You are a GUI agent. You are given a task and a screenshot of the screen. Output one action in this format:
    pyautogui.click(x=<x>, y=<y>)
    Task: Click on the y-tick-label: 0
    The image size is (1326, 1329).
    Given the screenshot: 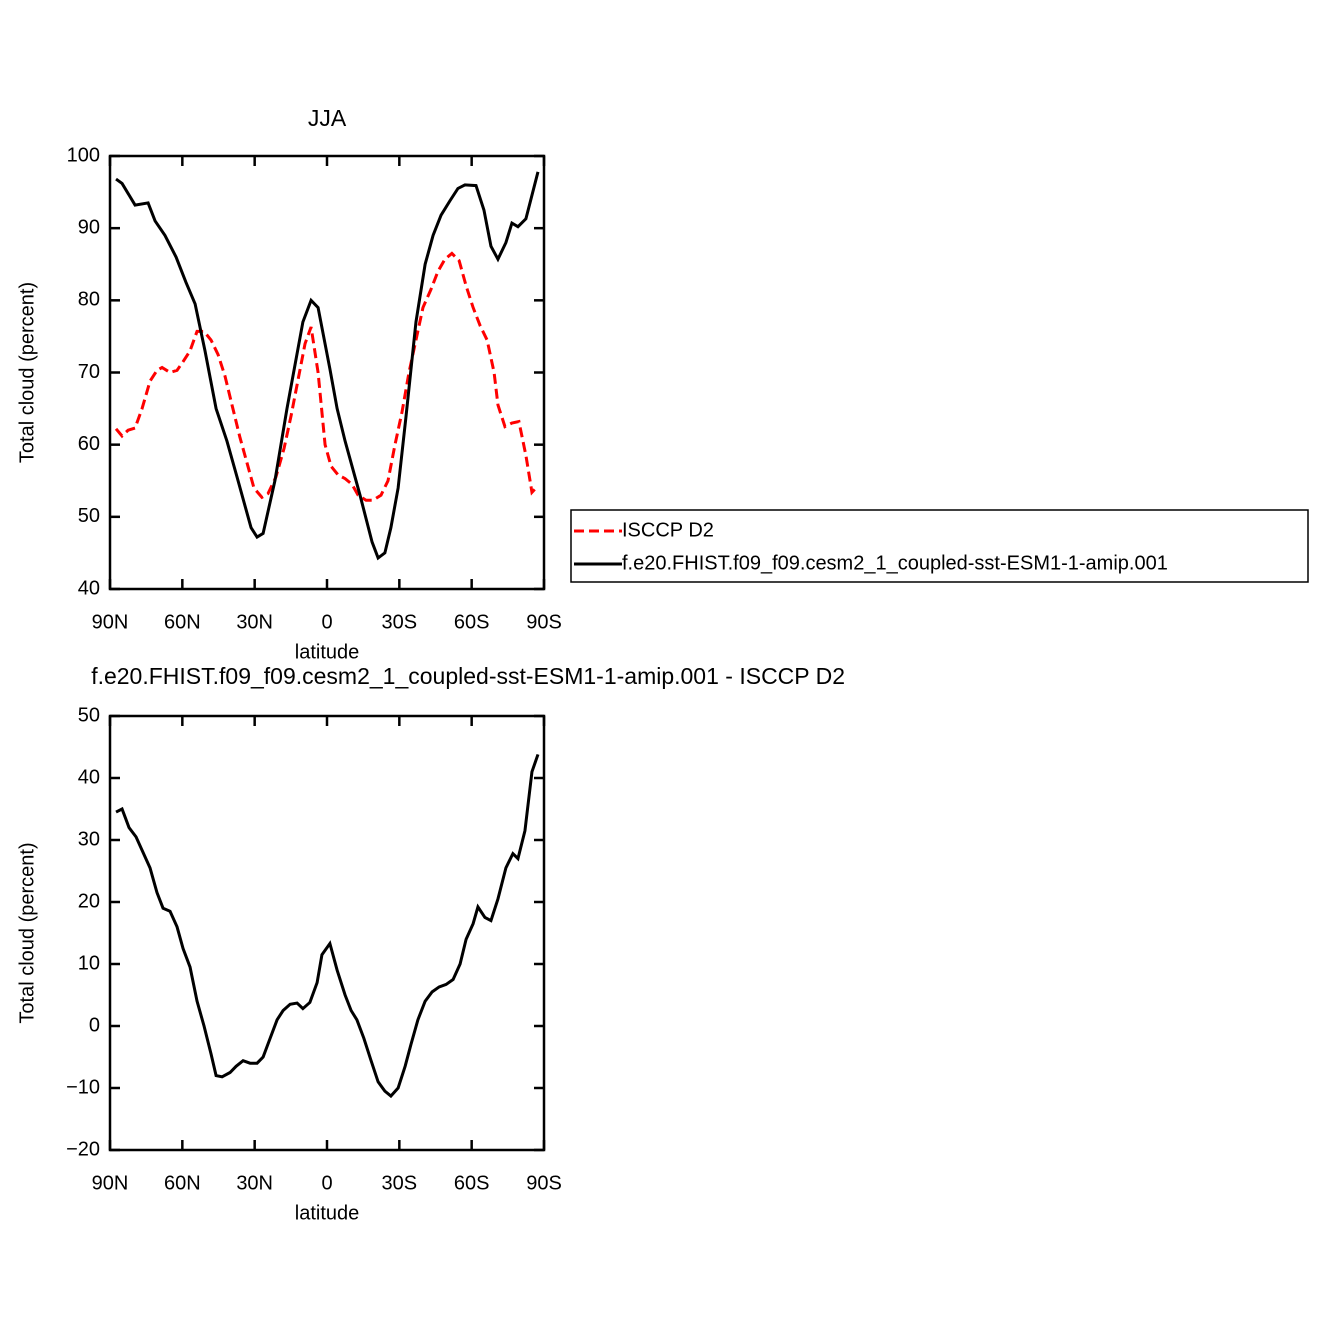 What is the action you would take?
    pyautogui.click(x=94, y=1025)
    